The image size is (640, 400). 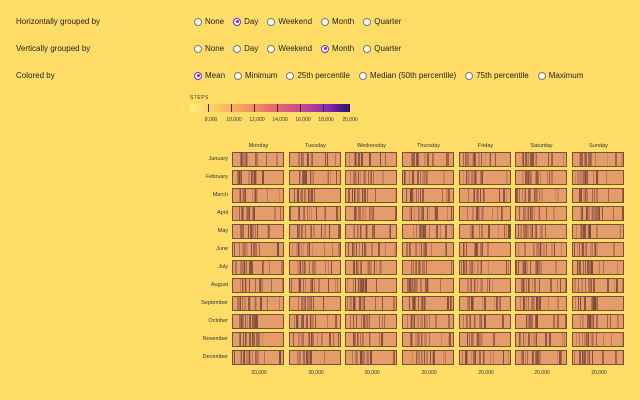 I want to click on color-option-maximum: Maximum, so click(x=560, y=75).